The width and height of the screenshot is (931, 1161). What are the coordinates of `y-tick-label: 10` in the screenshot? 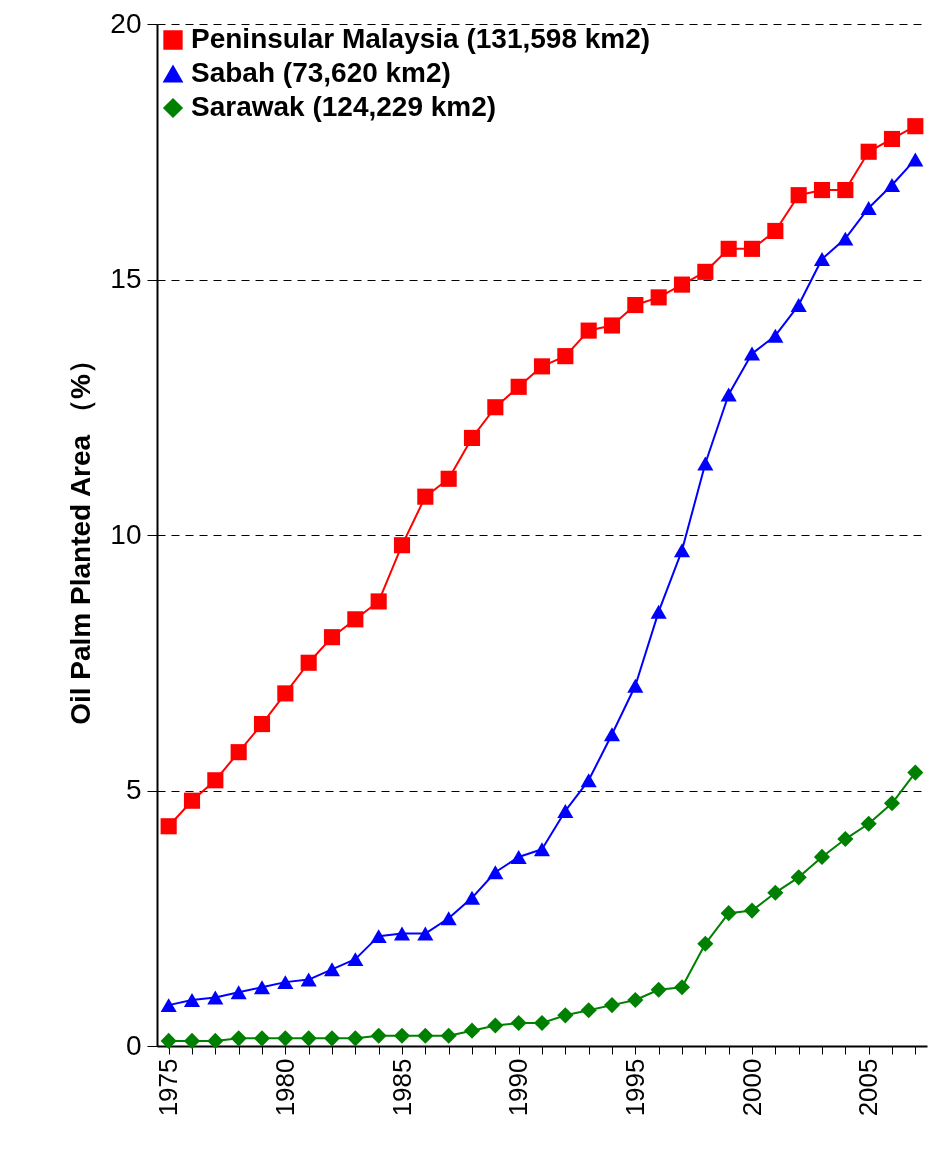 It's located at (126, 534).